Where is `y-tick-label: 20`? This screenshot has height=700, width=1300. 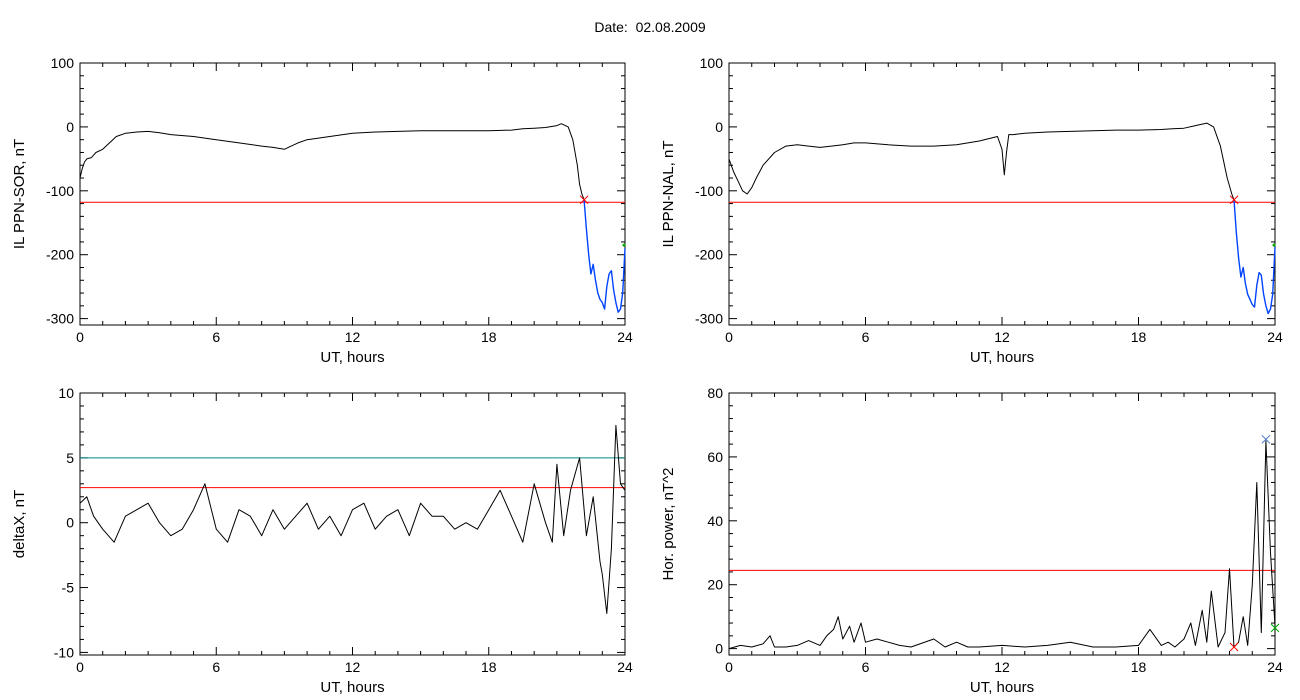 y-tick-label: 20 is located at coordinates (715, 585).